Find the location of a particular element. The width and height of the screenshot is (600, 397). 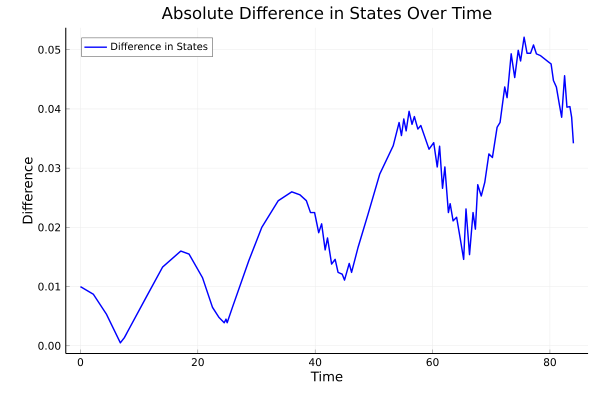

y-tick-label: 0.01 is located at coordinates (49, 286).